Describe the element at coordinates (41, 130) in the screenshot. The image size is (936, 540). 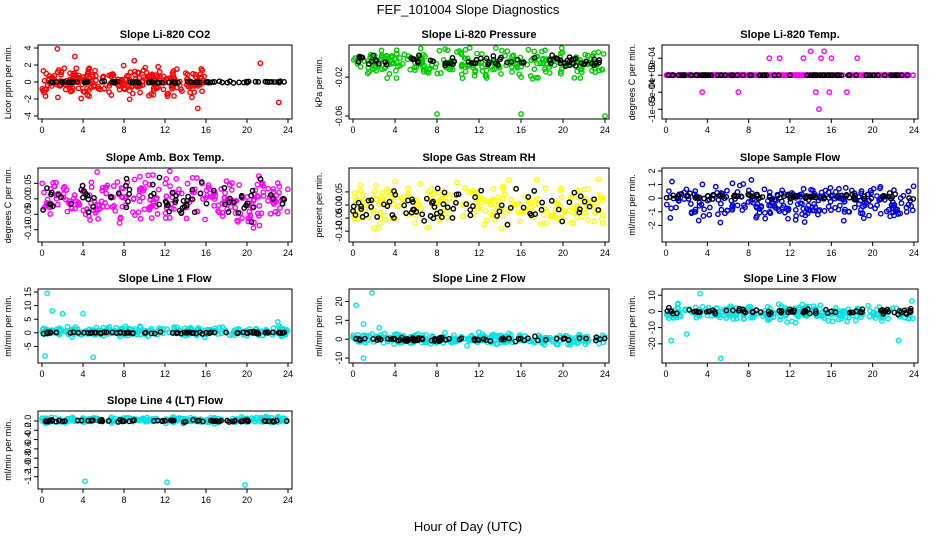
I see `x-tick-label: 0` at that location.